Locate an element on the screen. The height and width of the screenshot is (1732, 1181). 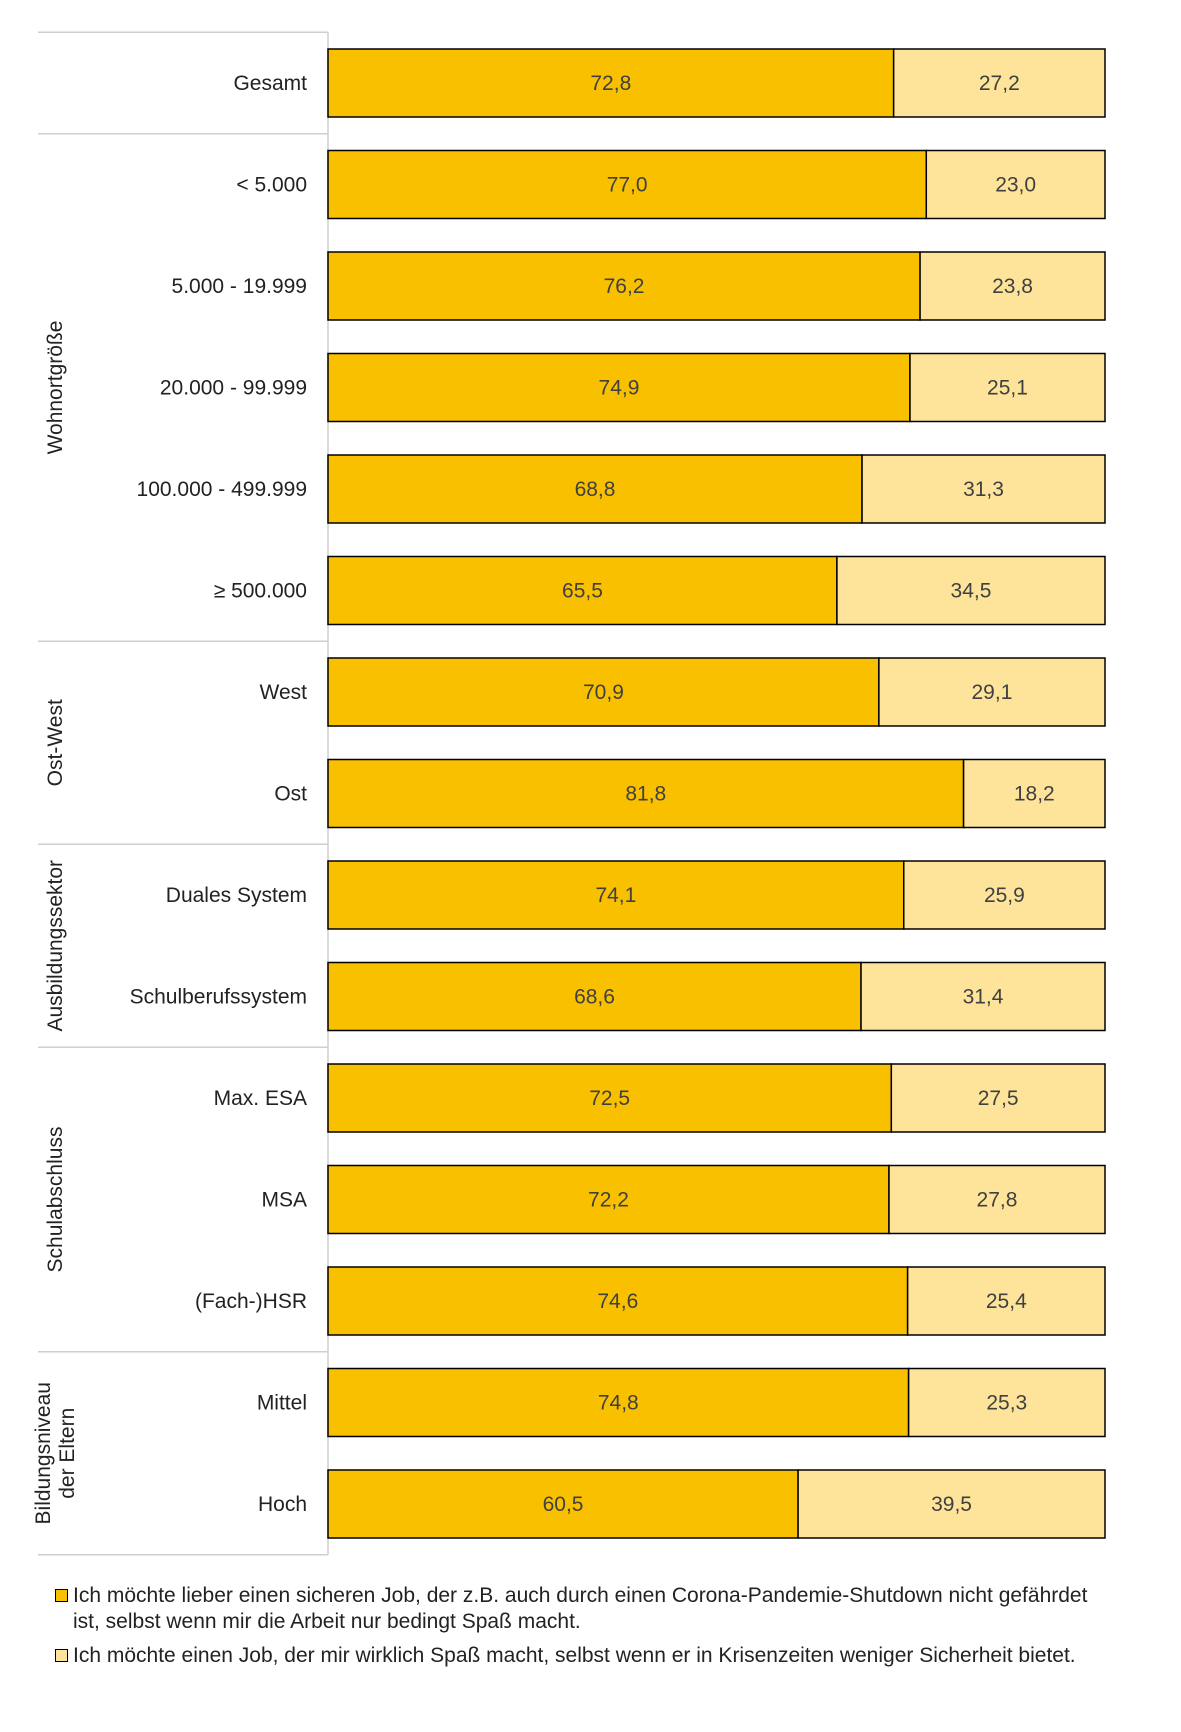
category-label-500-000: ≥ 500.000 is located at coordinates (260, 591).